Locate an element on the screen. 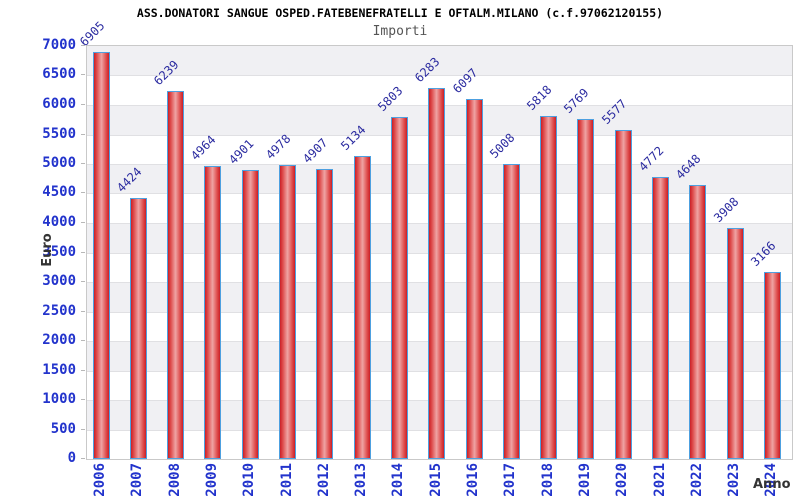  y-tick-label: 1000 is located at coordinates (59, 399).